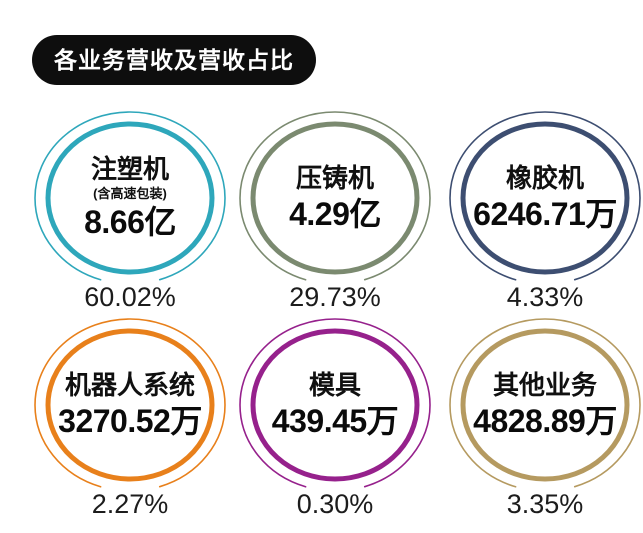 The width and height of the screenshot is (643, 533). What do you see at coordinates (335, 420) in the screenshot?
I see `segment-revenue: 439.45万` at bounding box center [335, 420].